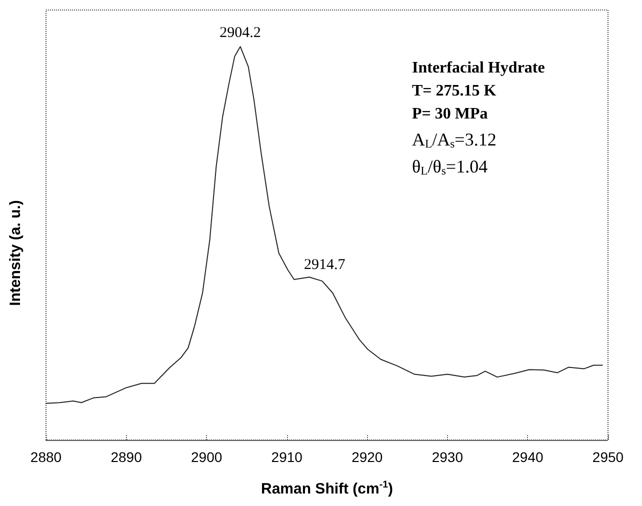 This screenshot has width=642, height=506. Describe the element at coordinates (46, 457) in the screenshot. I see `x-tick-label: 2880` at that location.